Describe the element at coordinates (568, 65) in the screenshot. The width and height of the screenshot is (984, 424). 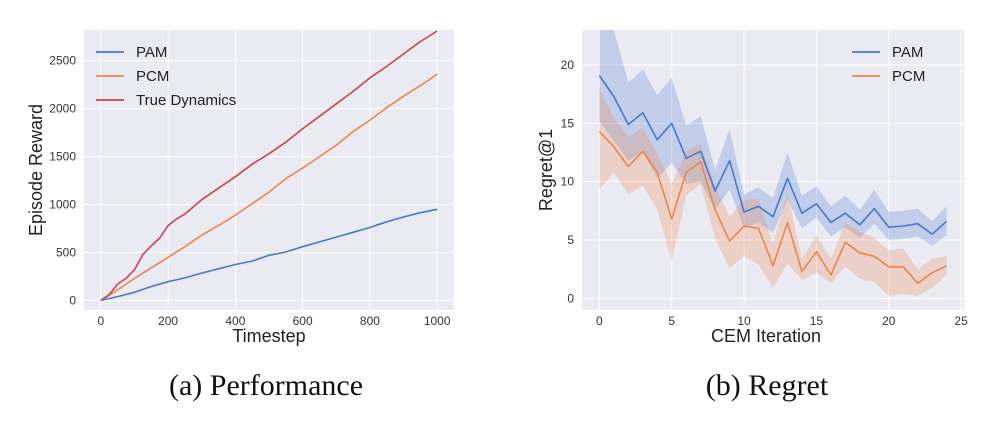
I see `y-tick-label: 20` at that location.